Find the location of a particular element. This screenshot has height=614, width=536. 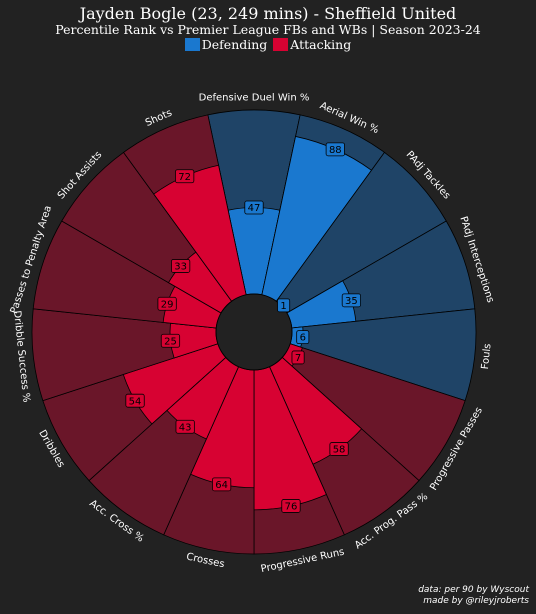

value-box-aerial-win is located at coordinates (335, 149).